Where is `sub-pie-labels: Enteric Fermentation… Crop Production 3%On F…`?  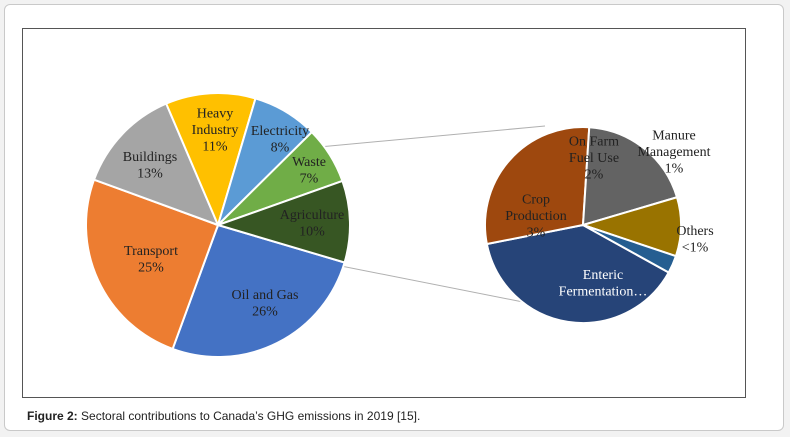 sub-pie-labels: Enteric Fermentation… Crop Production 3%On F… is located at coordinates (609, 214).